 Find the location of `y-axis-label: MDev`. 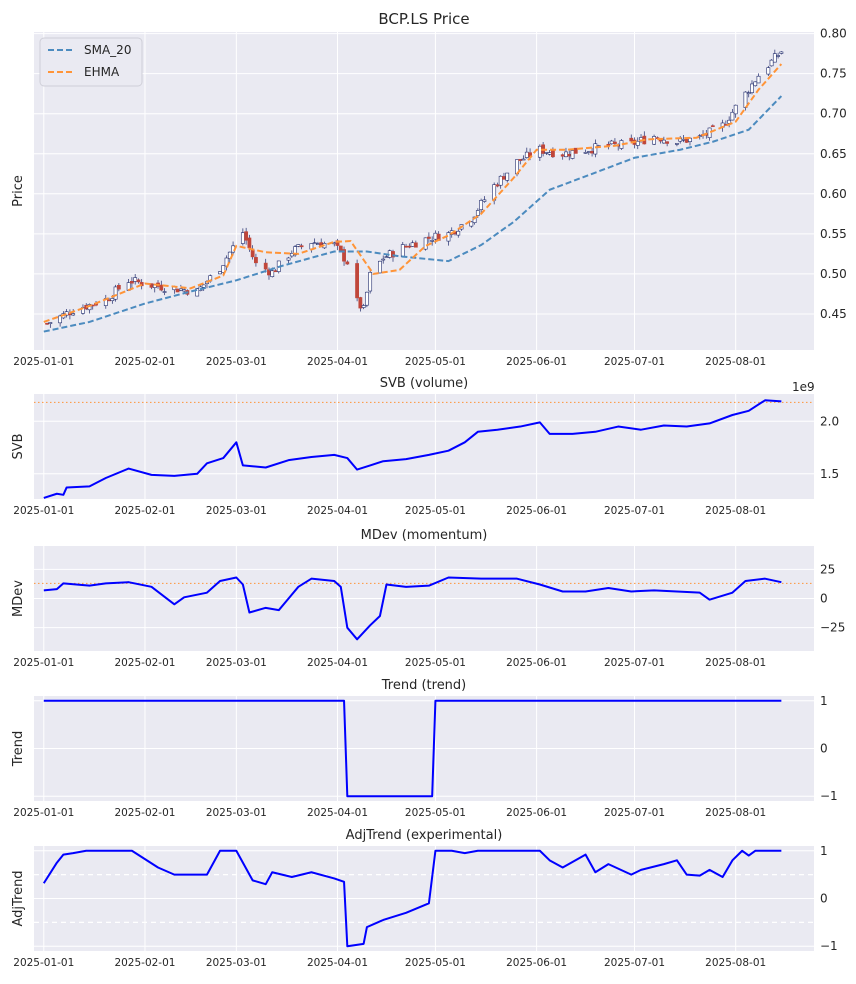

y-axis-label: MDev is located at coordinates (18, 598).